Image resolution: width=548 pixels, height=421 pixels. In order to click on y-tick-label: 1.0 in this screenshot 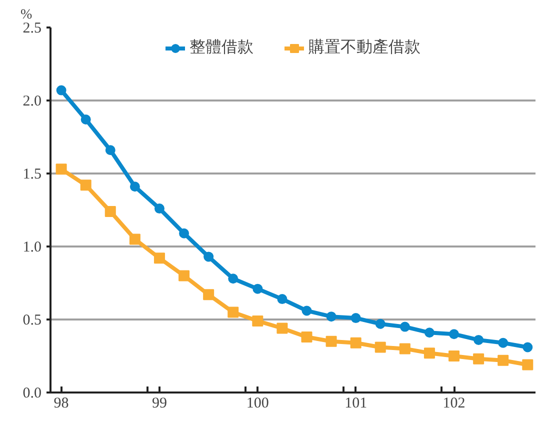, I will do `click(32, 248)`.